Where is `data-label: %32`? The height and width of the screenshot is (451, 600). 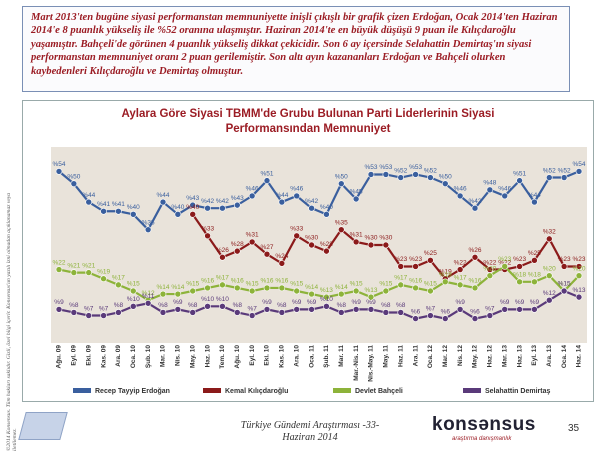 data-label: %32 is located at coordinates (549, 232).